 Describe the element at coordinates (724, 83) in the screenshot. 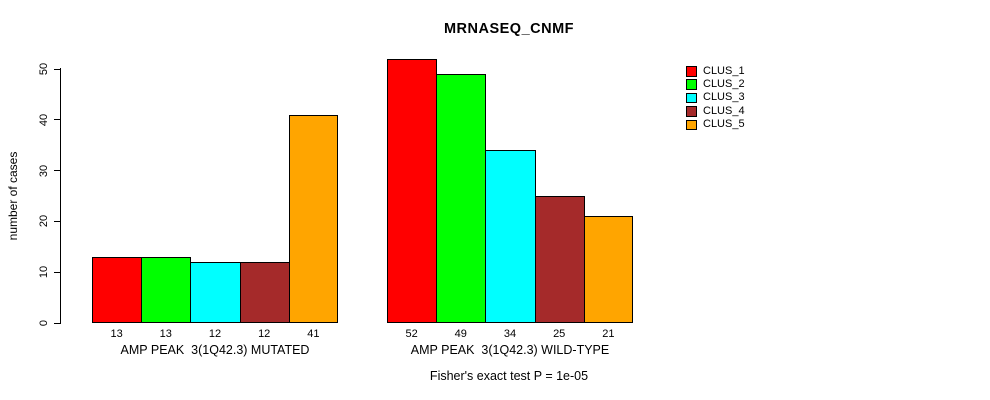

I see `legend-label-clus_2: CLUS_2` at that location.